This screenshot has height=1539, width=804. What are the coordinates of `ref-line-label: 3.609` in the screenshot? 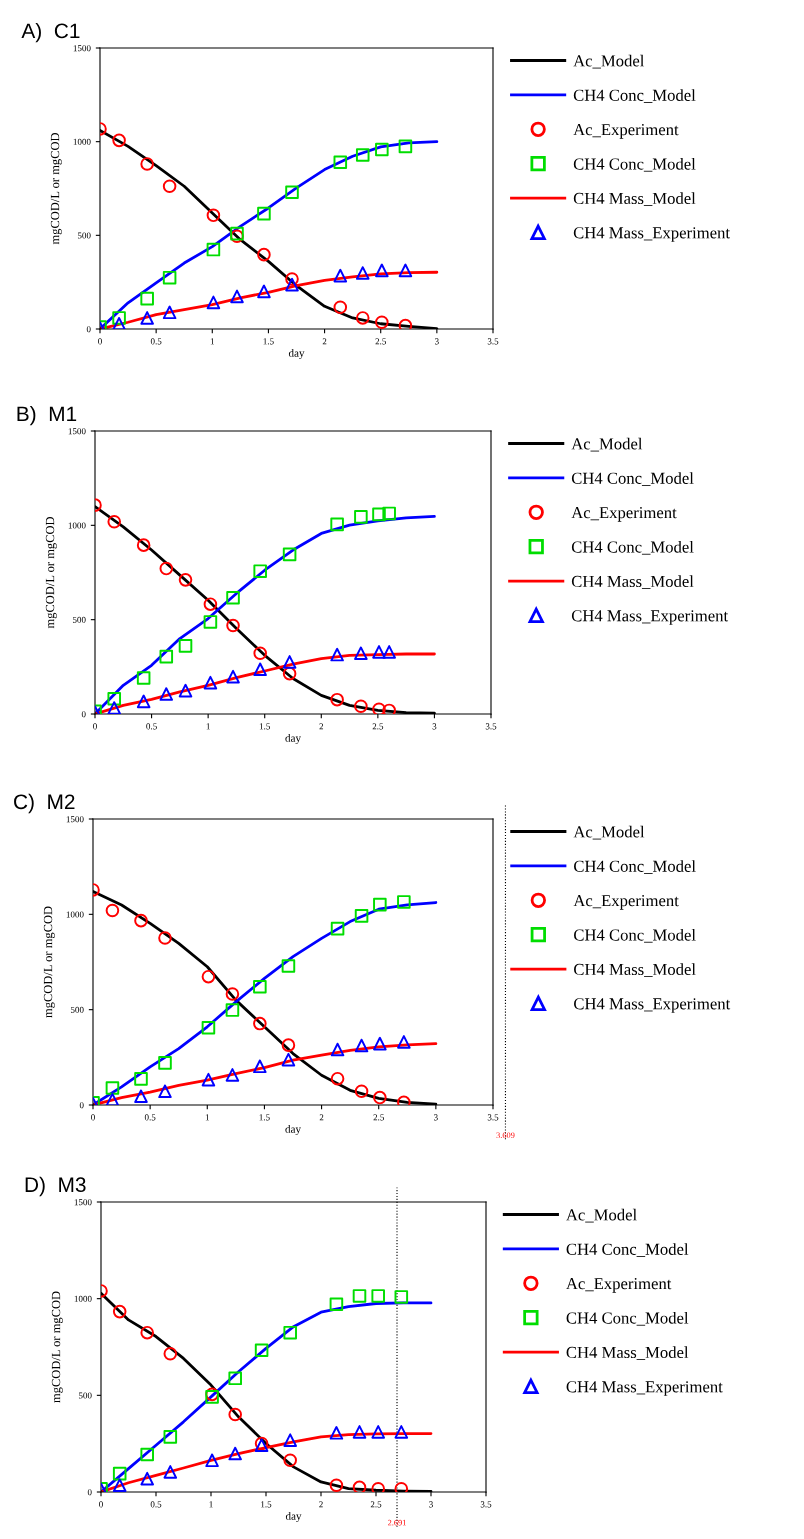 It's located at (505, 1135).